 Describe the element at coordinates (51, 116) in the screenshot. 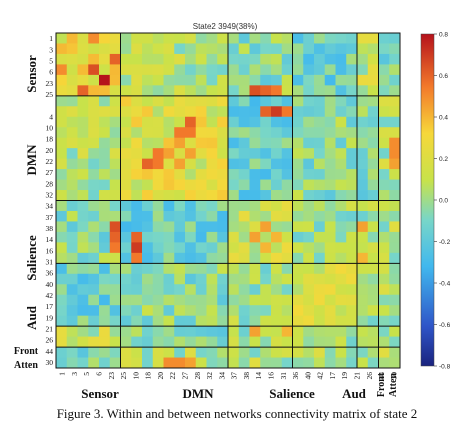

I see `y-tick-label: 4` at that location.